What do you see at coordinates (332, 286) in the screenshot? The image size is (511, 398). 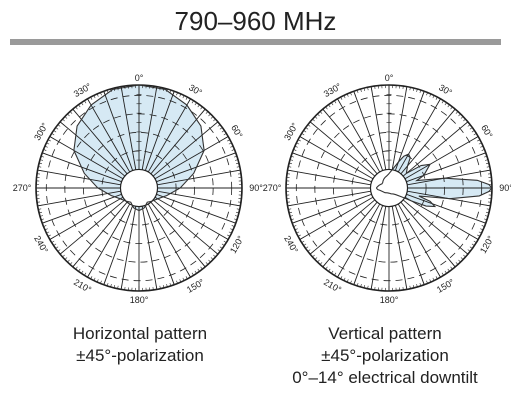 I see `vertical-angle-label-210: 210°` at bounding box center [332, 286].